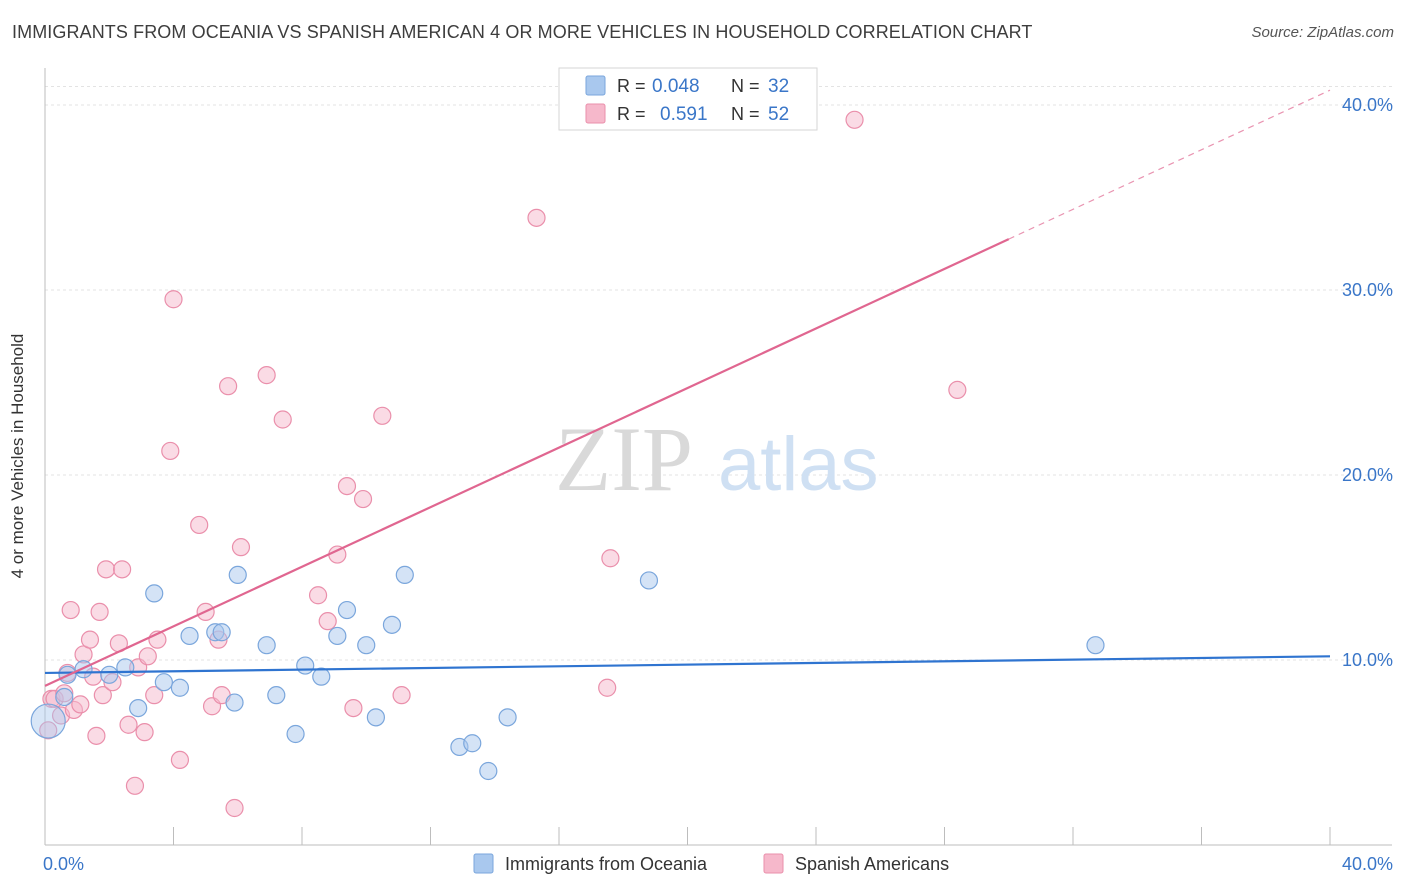  Describe the element at coordinates (773, 863) in the screenshot. I see `legend-swatch-spanish` at that location.